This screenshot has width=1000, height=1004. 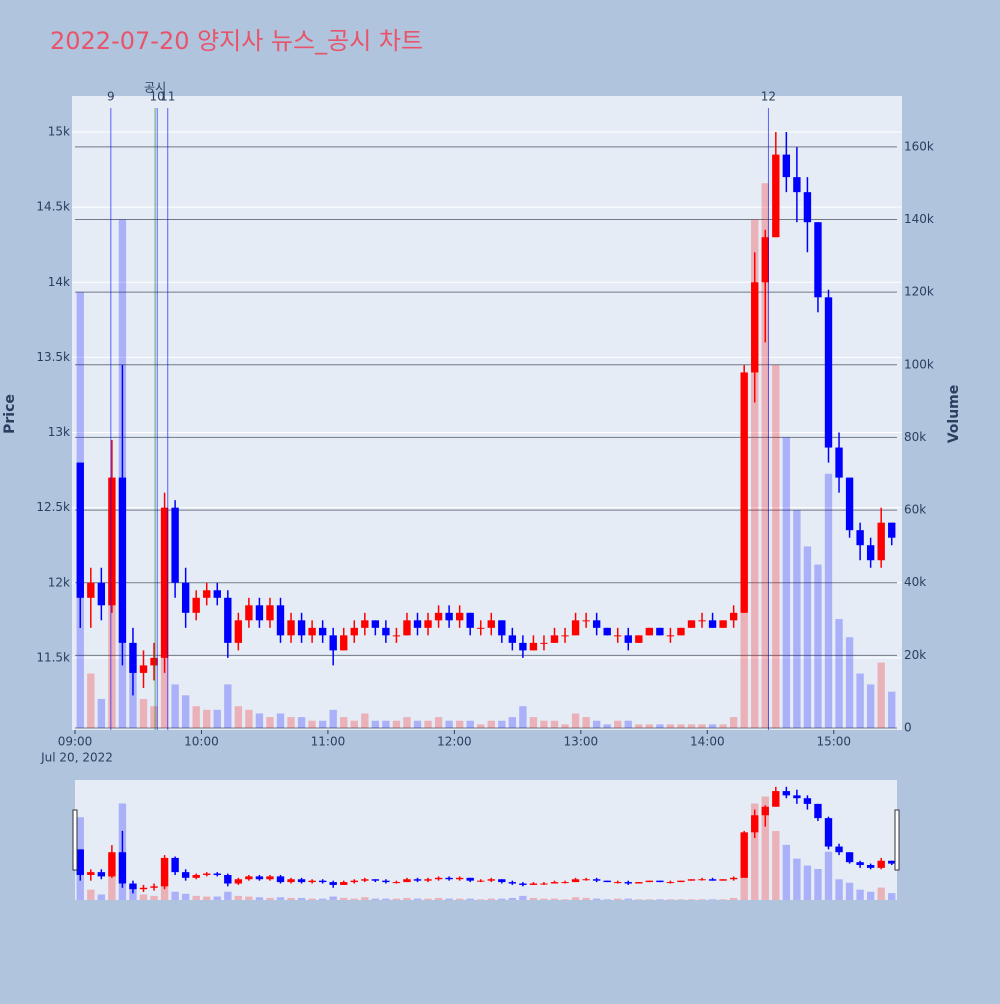 I want to click on y-tick-label: 13k, so click(x=59, y=432).